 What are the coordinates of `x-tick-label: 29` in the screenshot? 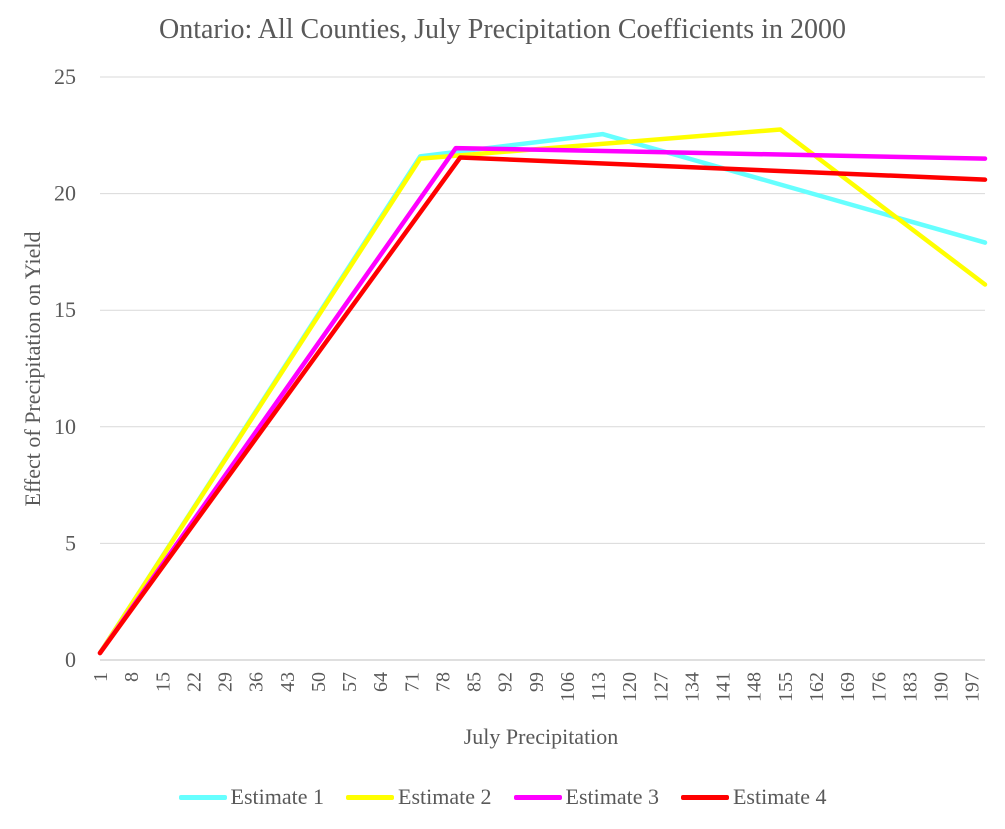 It's located at (226, 682).